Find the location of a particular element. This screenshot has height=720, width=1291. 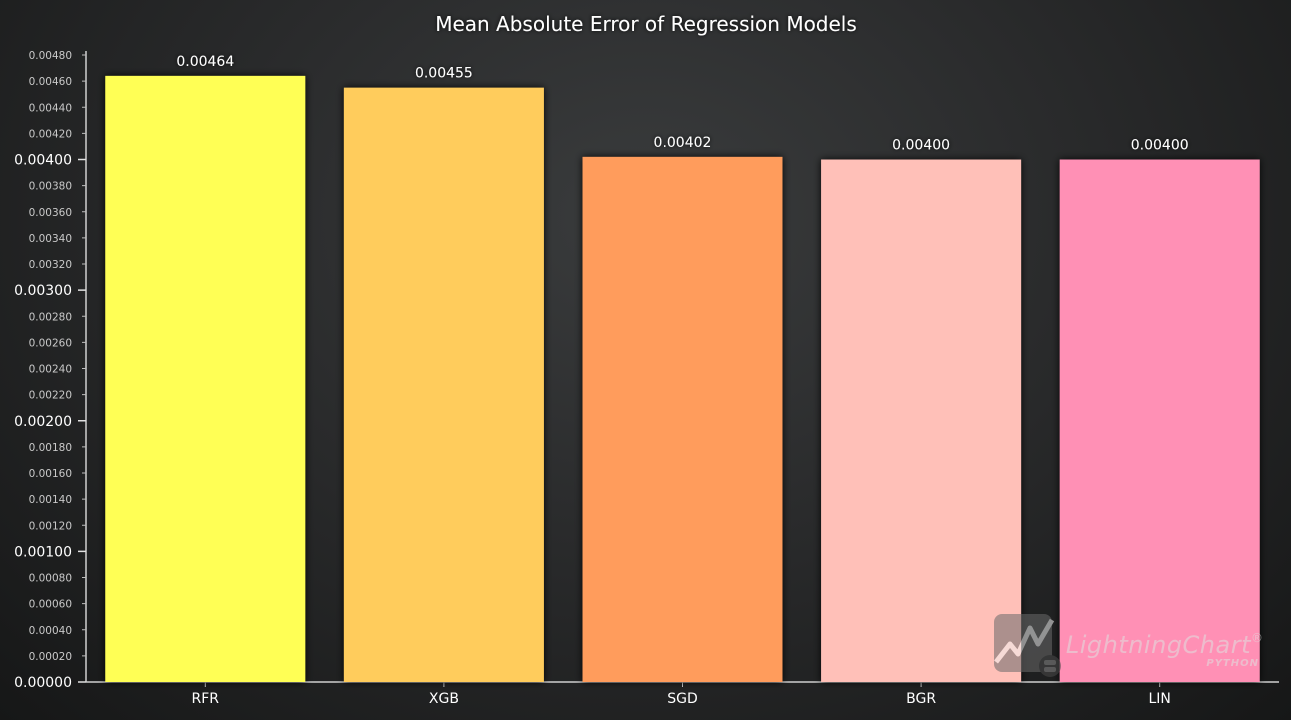

data-label: 0.00464 is located at coordinates (205, 62).